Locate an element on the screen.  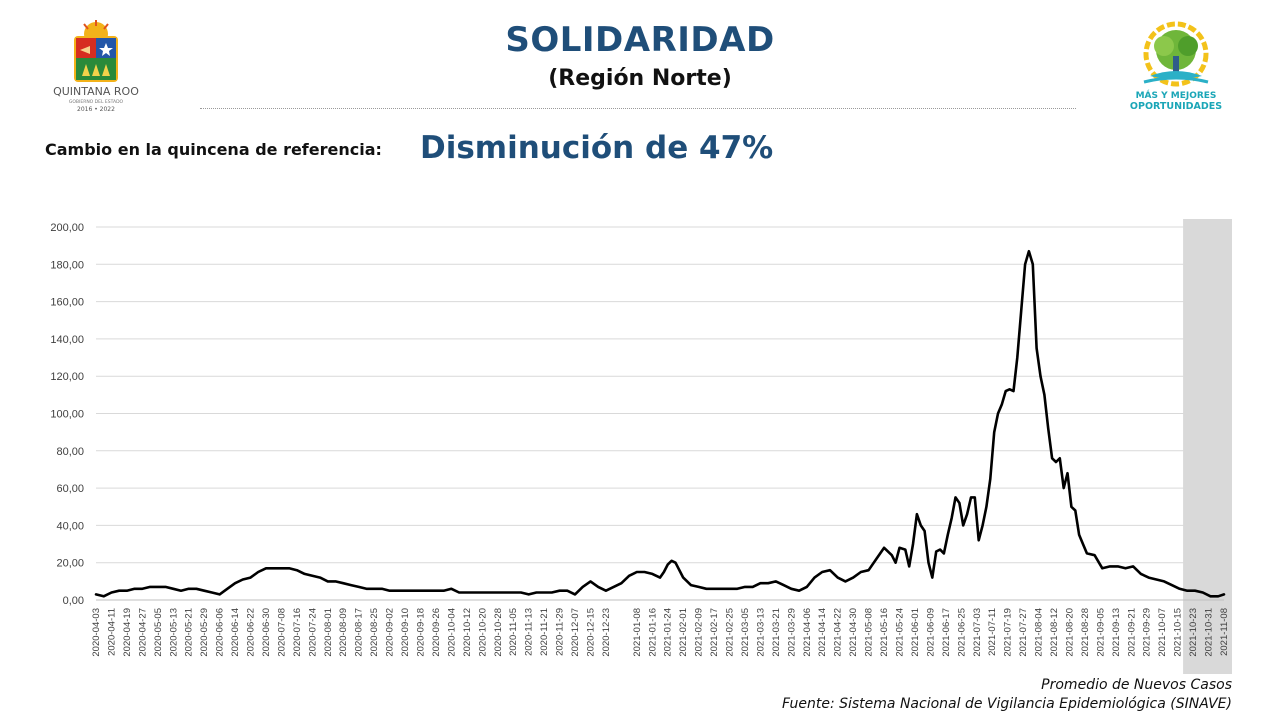
x-tick-label: 2021-02-25 is located at coordinates (730, 632).